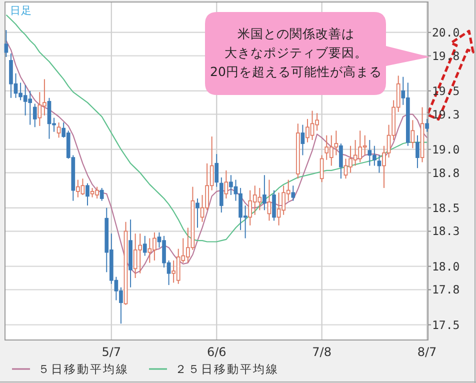  What do you see at coordinates (446, 149) in the screenshot?
I see `y-tick-label: 19.0` at bounding box center [446, 149].